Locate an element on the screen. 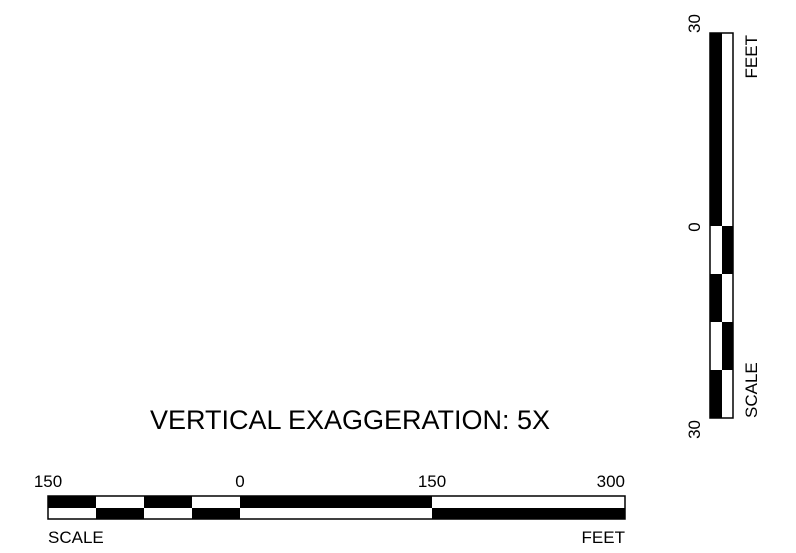 This screenshot has width=796, height=553. v-scale-label: SCALE is located at coordinates (751, 390).